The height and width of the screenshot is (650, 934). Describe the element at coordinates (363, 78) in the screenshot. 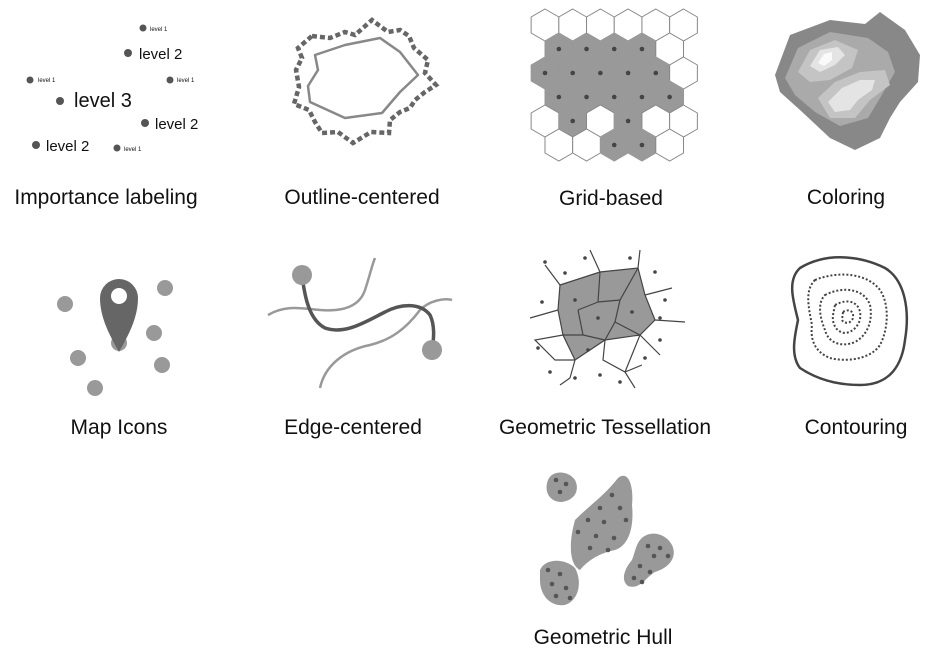

I see `outline-inner-boundary` at that location.